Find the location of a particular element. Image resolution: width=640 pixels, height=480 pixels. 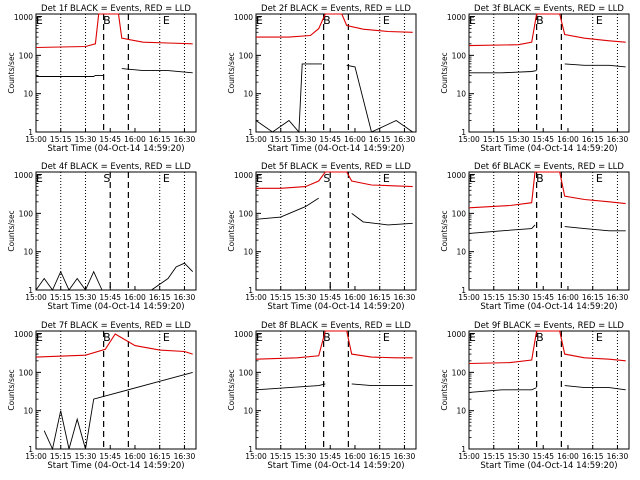

panel-title: Det 1f BLACK = Events, RED = LLD is located at coordinates (116, 9).